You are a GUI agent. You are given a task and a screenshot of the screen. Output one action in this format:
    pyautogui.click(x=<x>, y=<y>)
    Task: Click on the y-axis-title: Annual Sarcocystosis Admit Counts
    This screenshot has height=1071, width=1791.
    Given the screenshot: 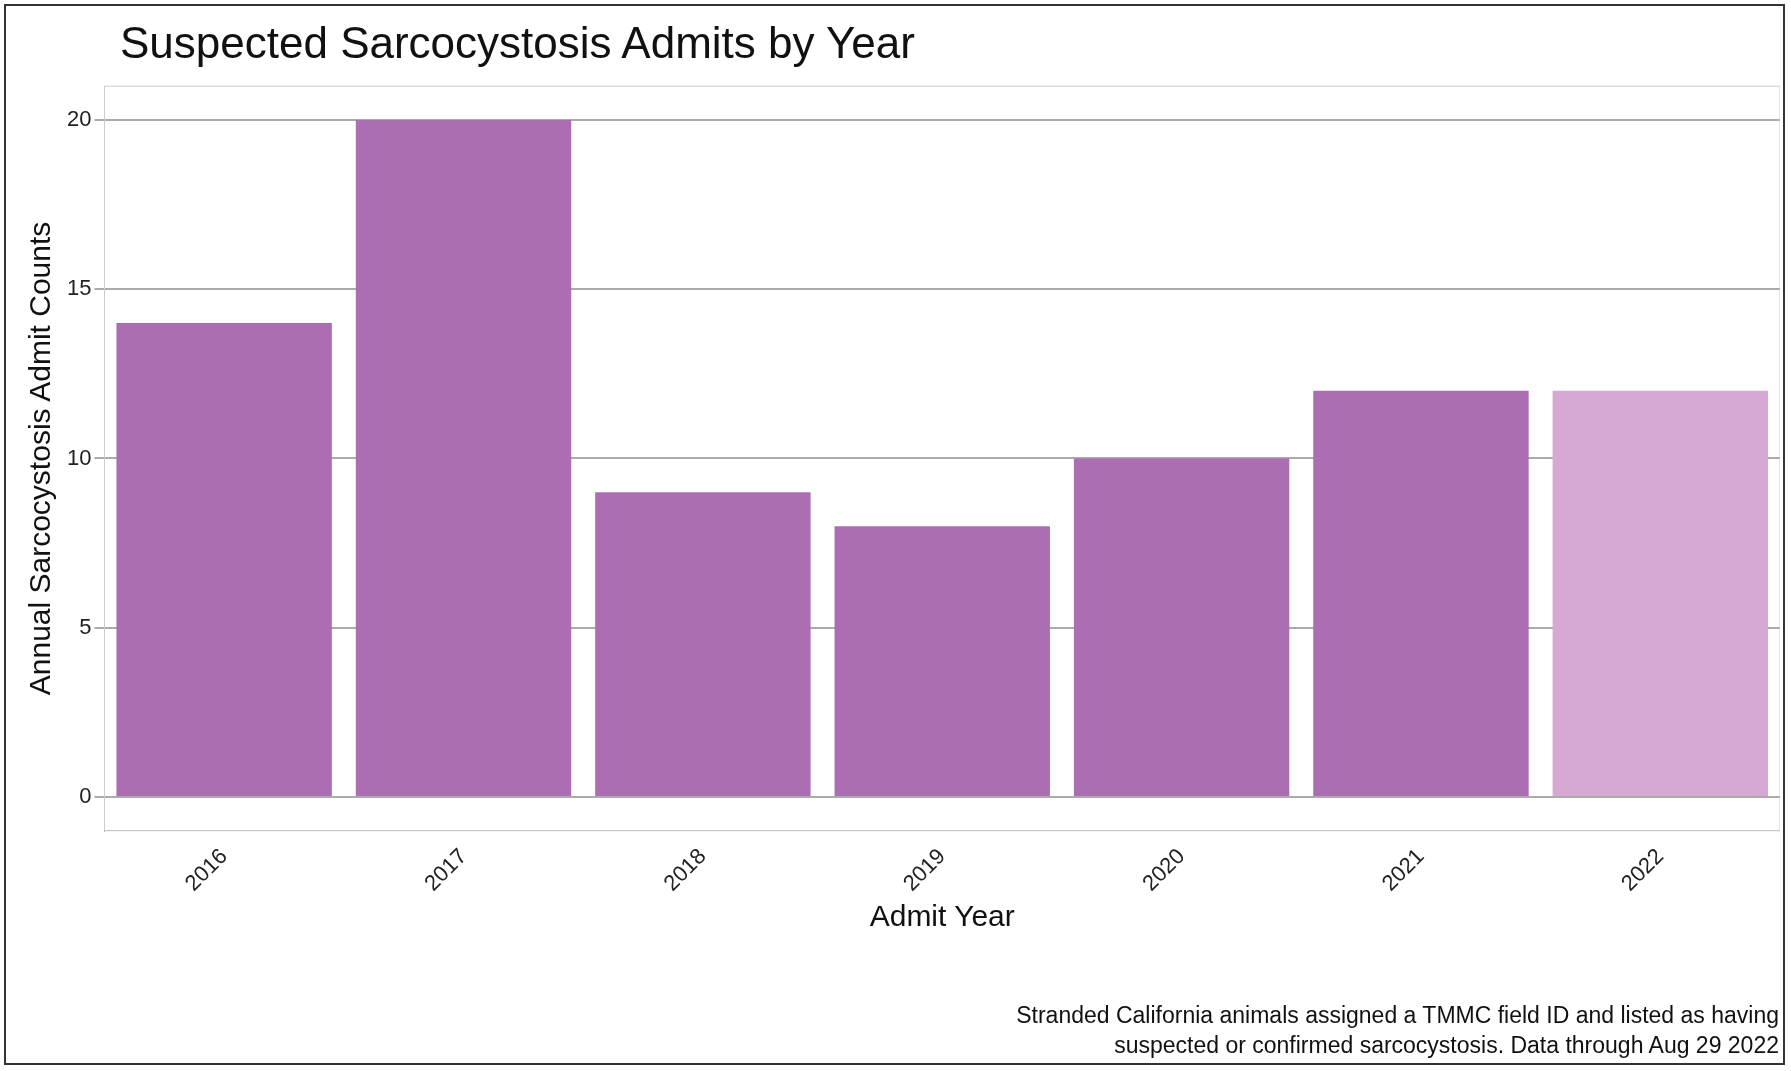 What is the action you would take?
    pyautogui.click(x=40, y=458)
    